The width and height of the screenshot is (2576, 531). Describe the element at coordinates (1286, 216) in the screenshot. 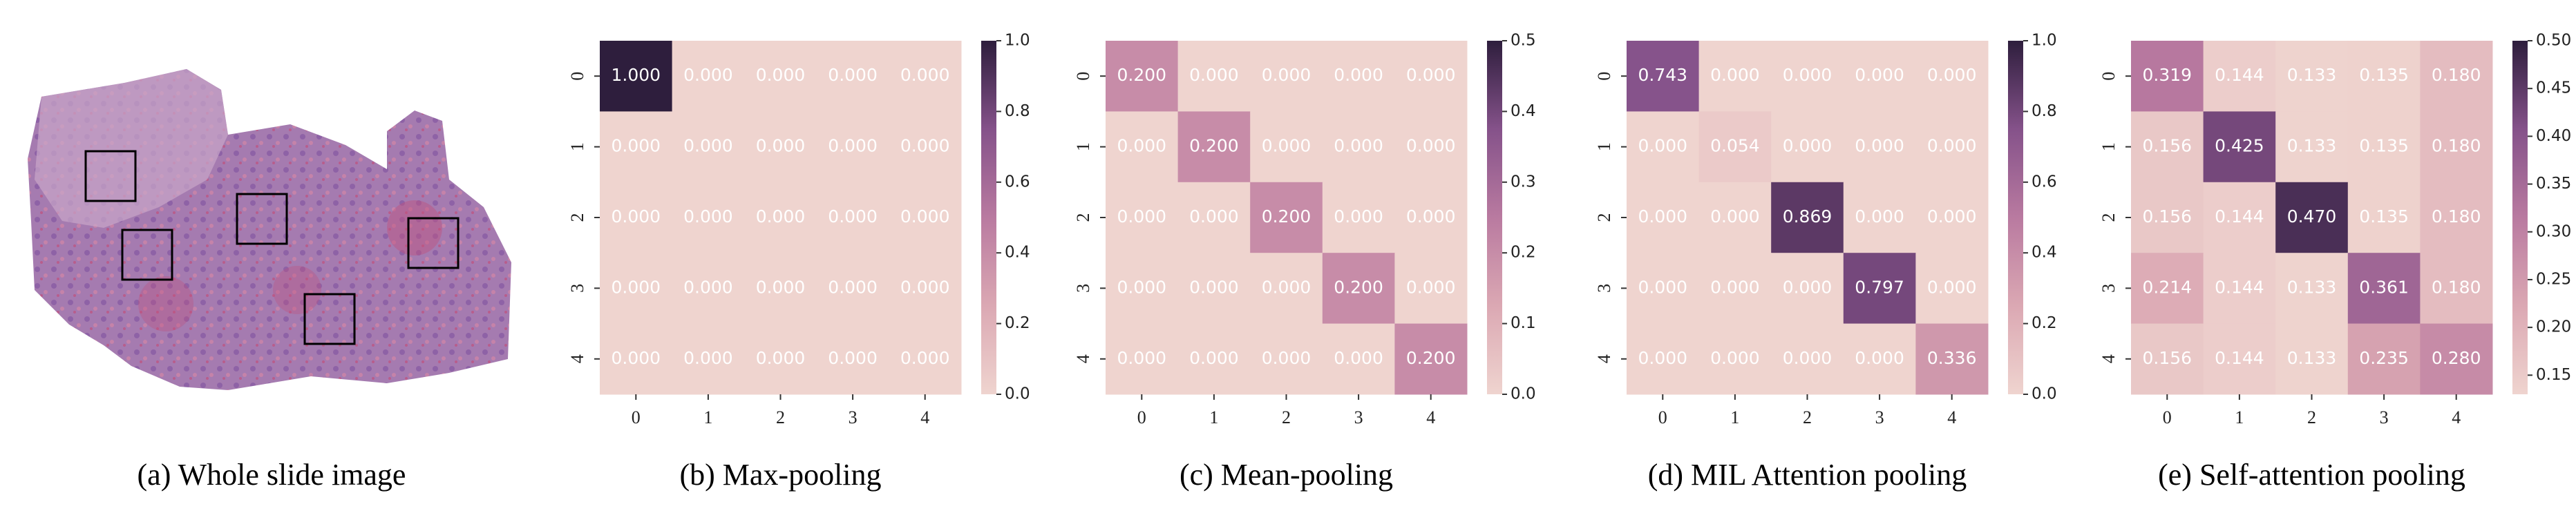

I see `cell-label: 0.200` at that location.